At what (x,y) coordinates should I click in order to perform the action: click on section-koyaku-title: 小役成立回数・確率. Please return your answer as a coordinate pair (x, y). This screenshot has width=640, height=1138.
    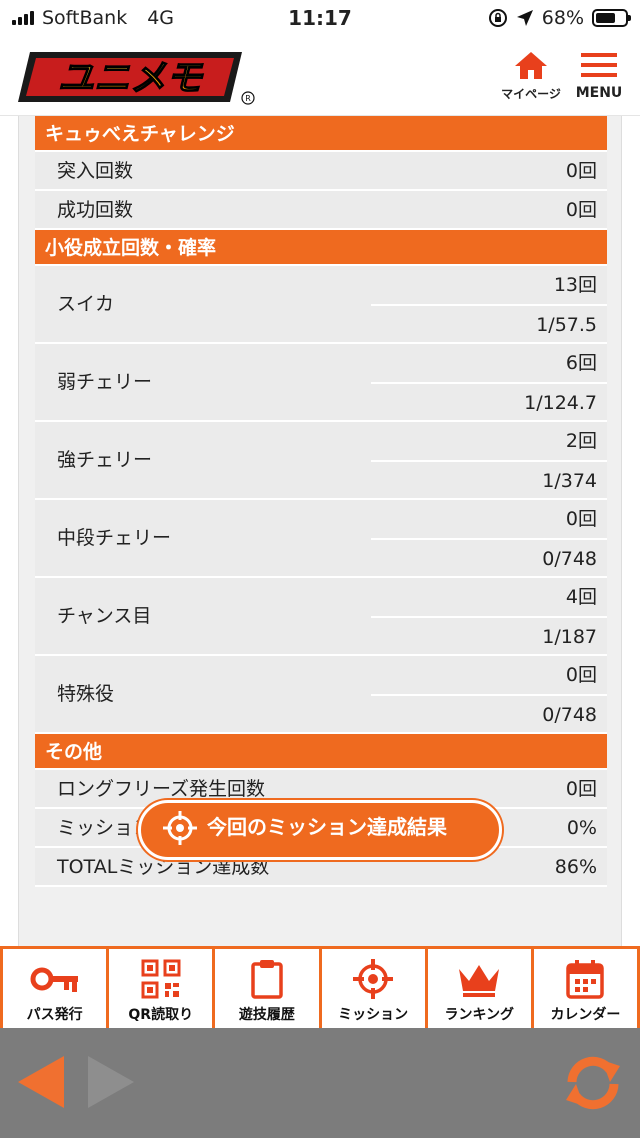
    Looking at the image, I should click on (321, 248).